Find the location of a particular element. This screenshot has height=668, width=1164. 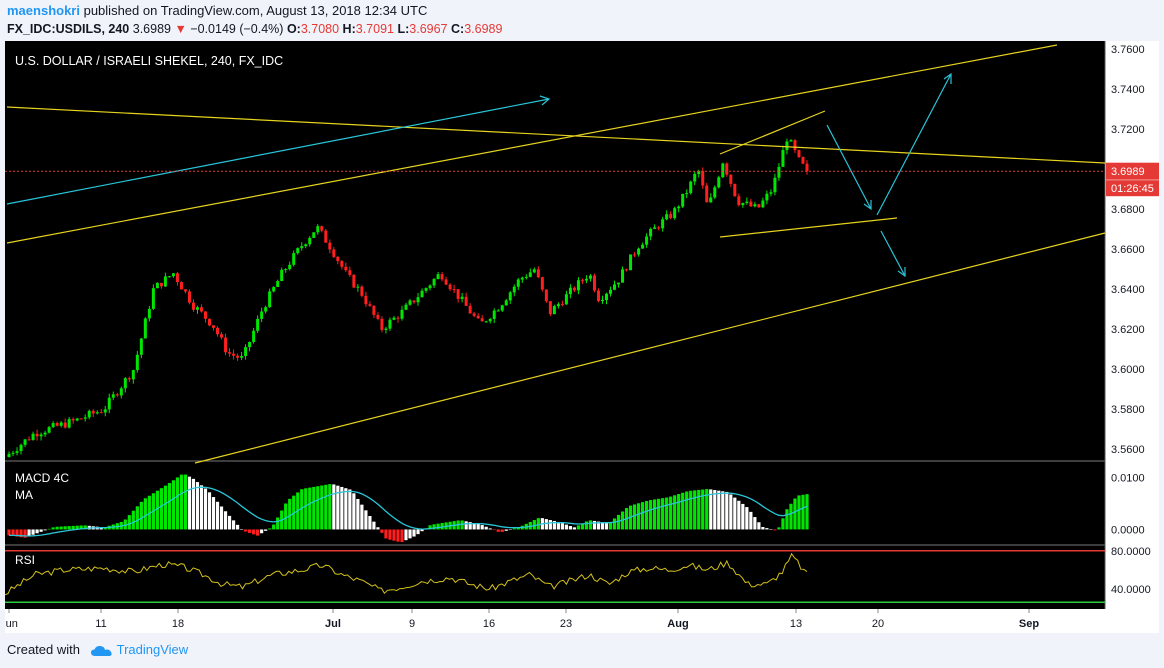

price-tick-label: 3.7200 is located at coordinates (1128, 130).